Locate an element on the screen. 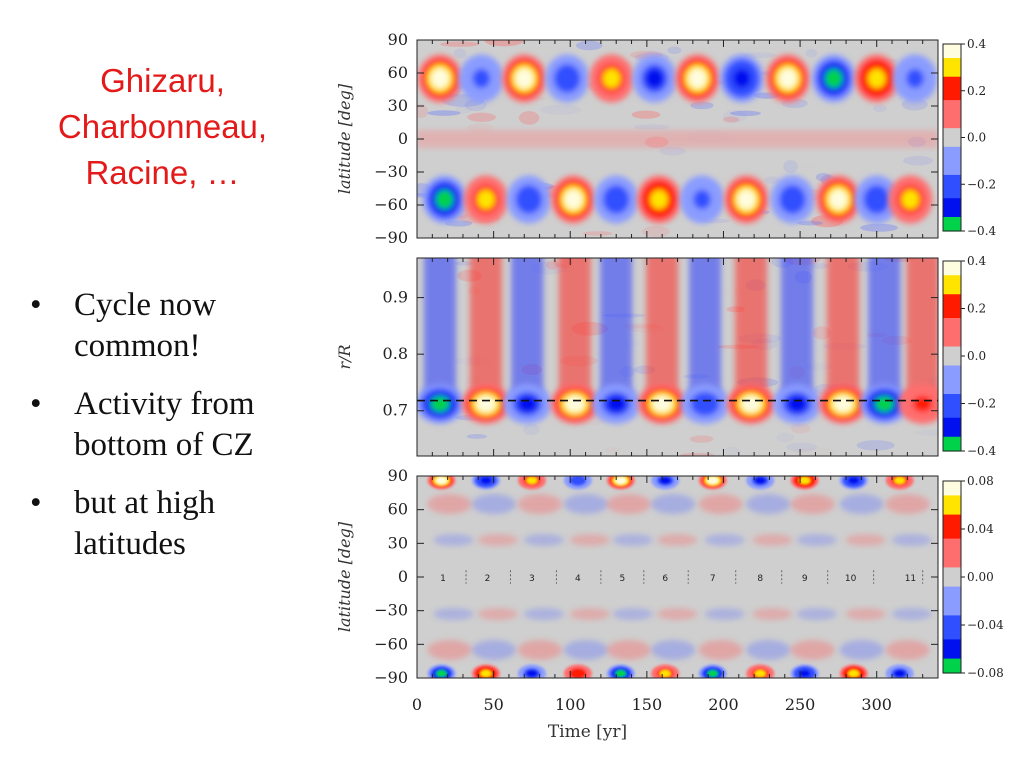  y-tick-label: −90 is located at coordinates (391, 677).